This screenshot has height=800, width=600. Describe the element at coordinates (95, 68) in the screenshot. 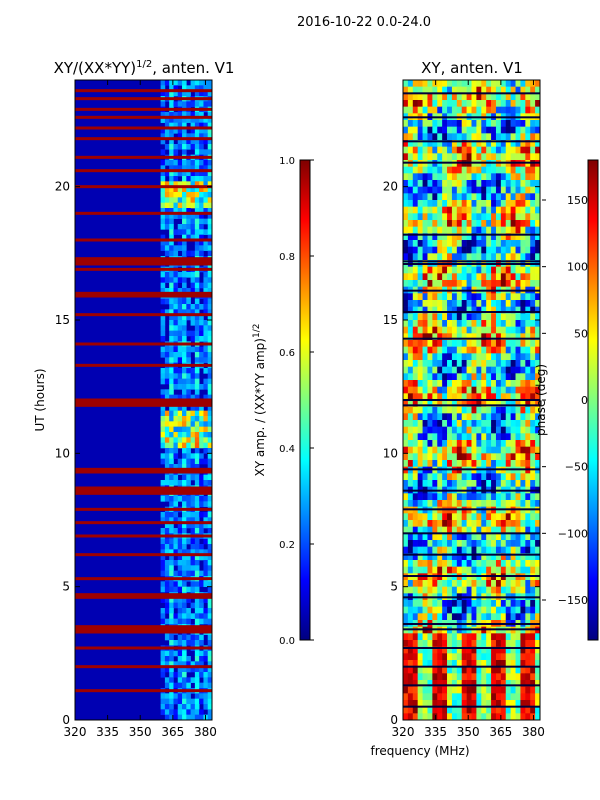

I see `amplitude-title-main: XY/(XX*YY)` at that location.